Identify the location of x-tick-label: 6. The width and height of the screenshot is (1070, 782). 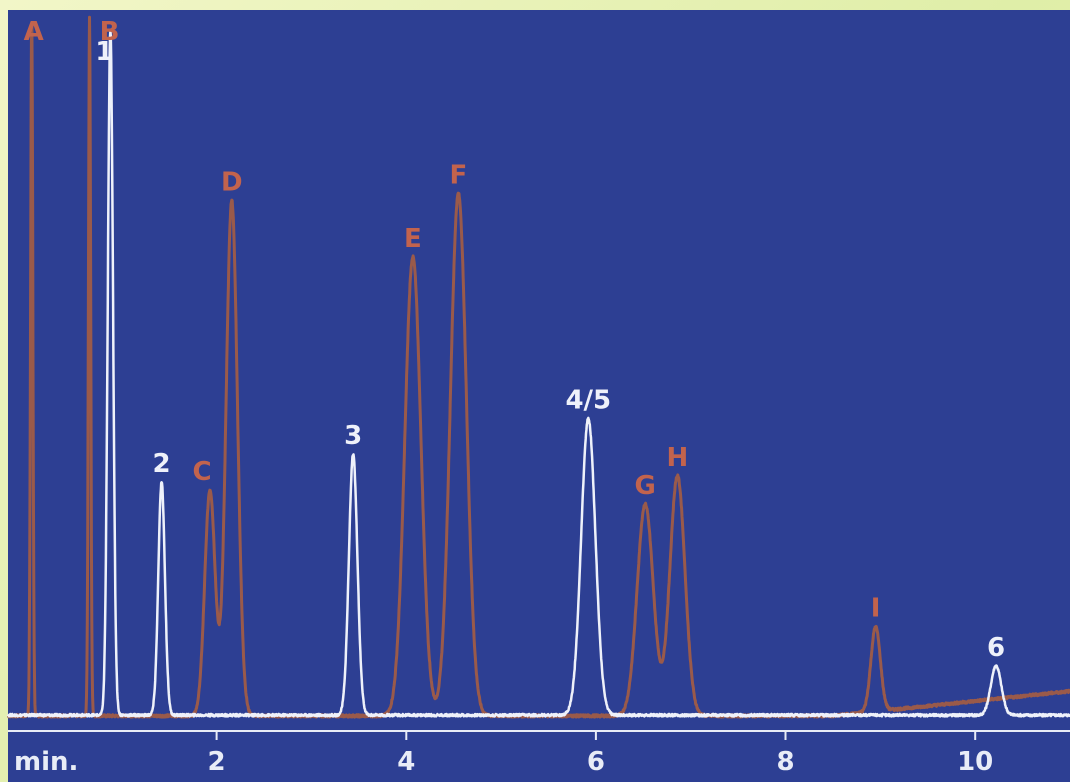
(596, 762).